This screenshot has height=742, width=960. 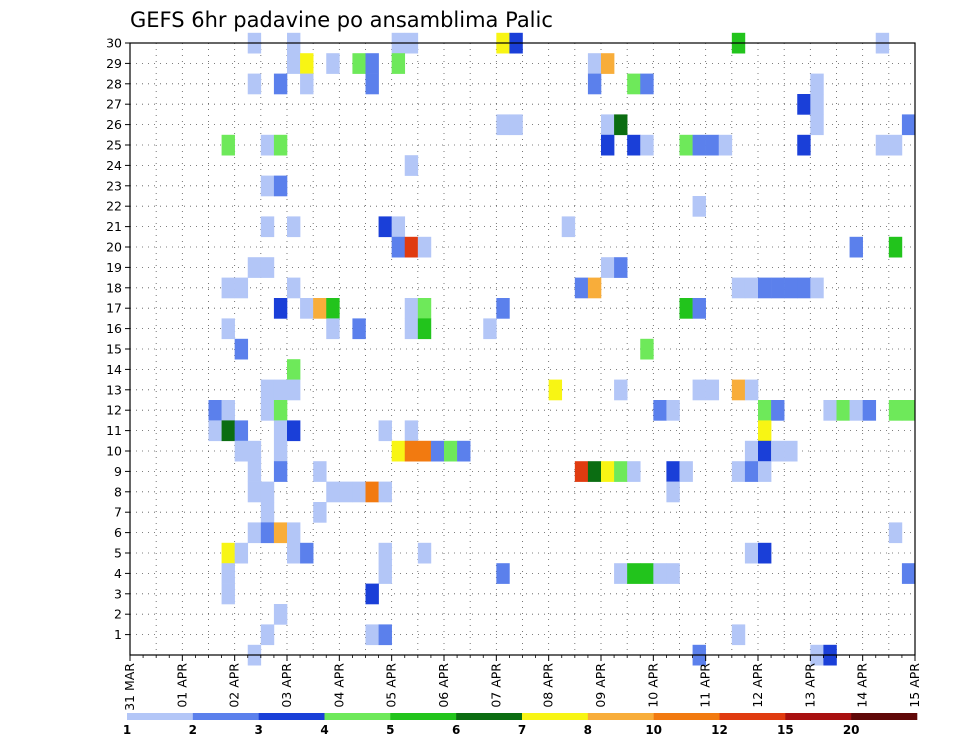 What do you see at coordinates (118, 593) in the screenshot?
I see `y-tick-label: 3` at bounding box center [118, 593].